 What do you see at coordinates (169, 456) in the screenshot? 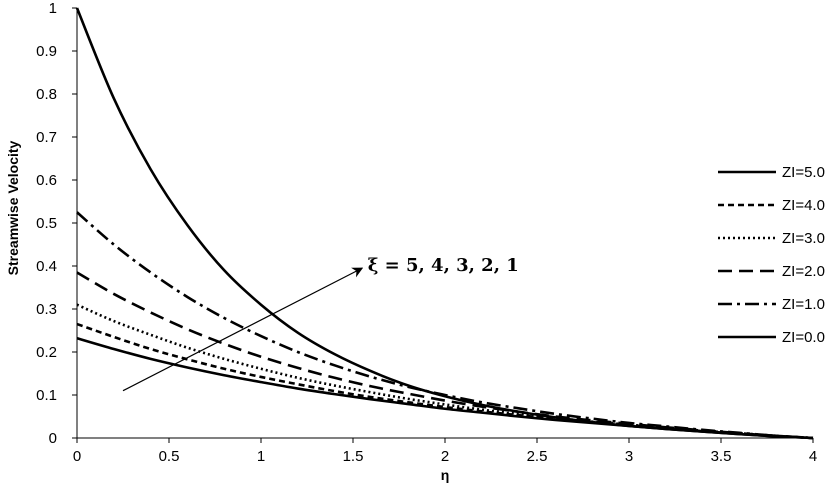
I see `x-tick-label: 0.5` at bounding box center [169, 456].